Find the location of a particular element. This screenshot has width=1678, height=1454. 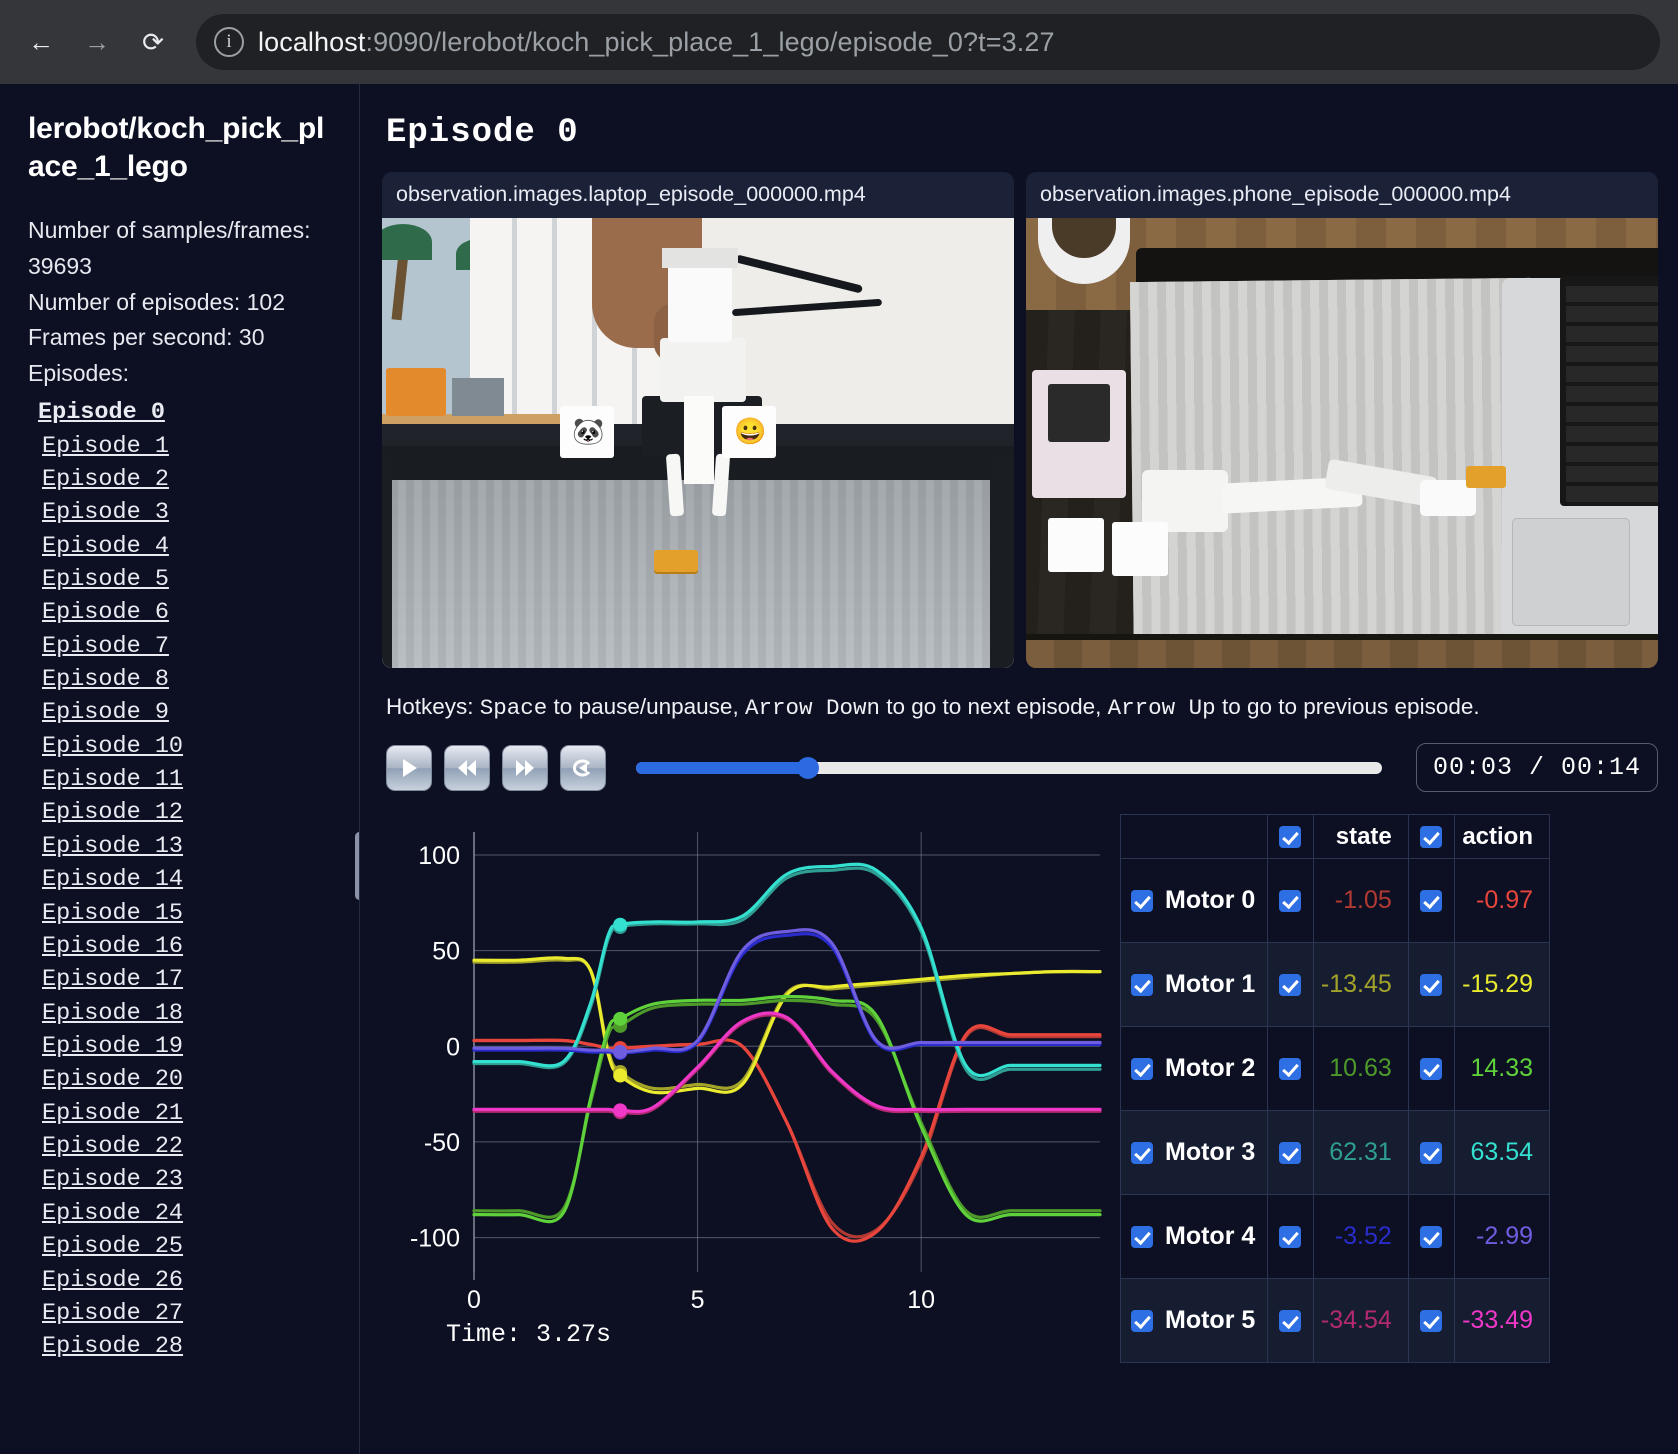

sidebar-item-episode-5: Episode 5 is located at coordinates (105, 579).